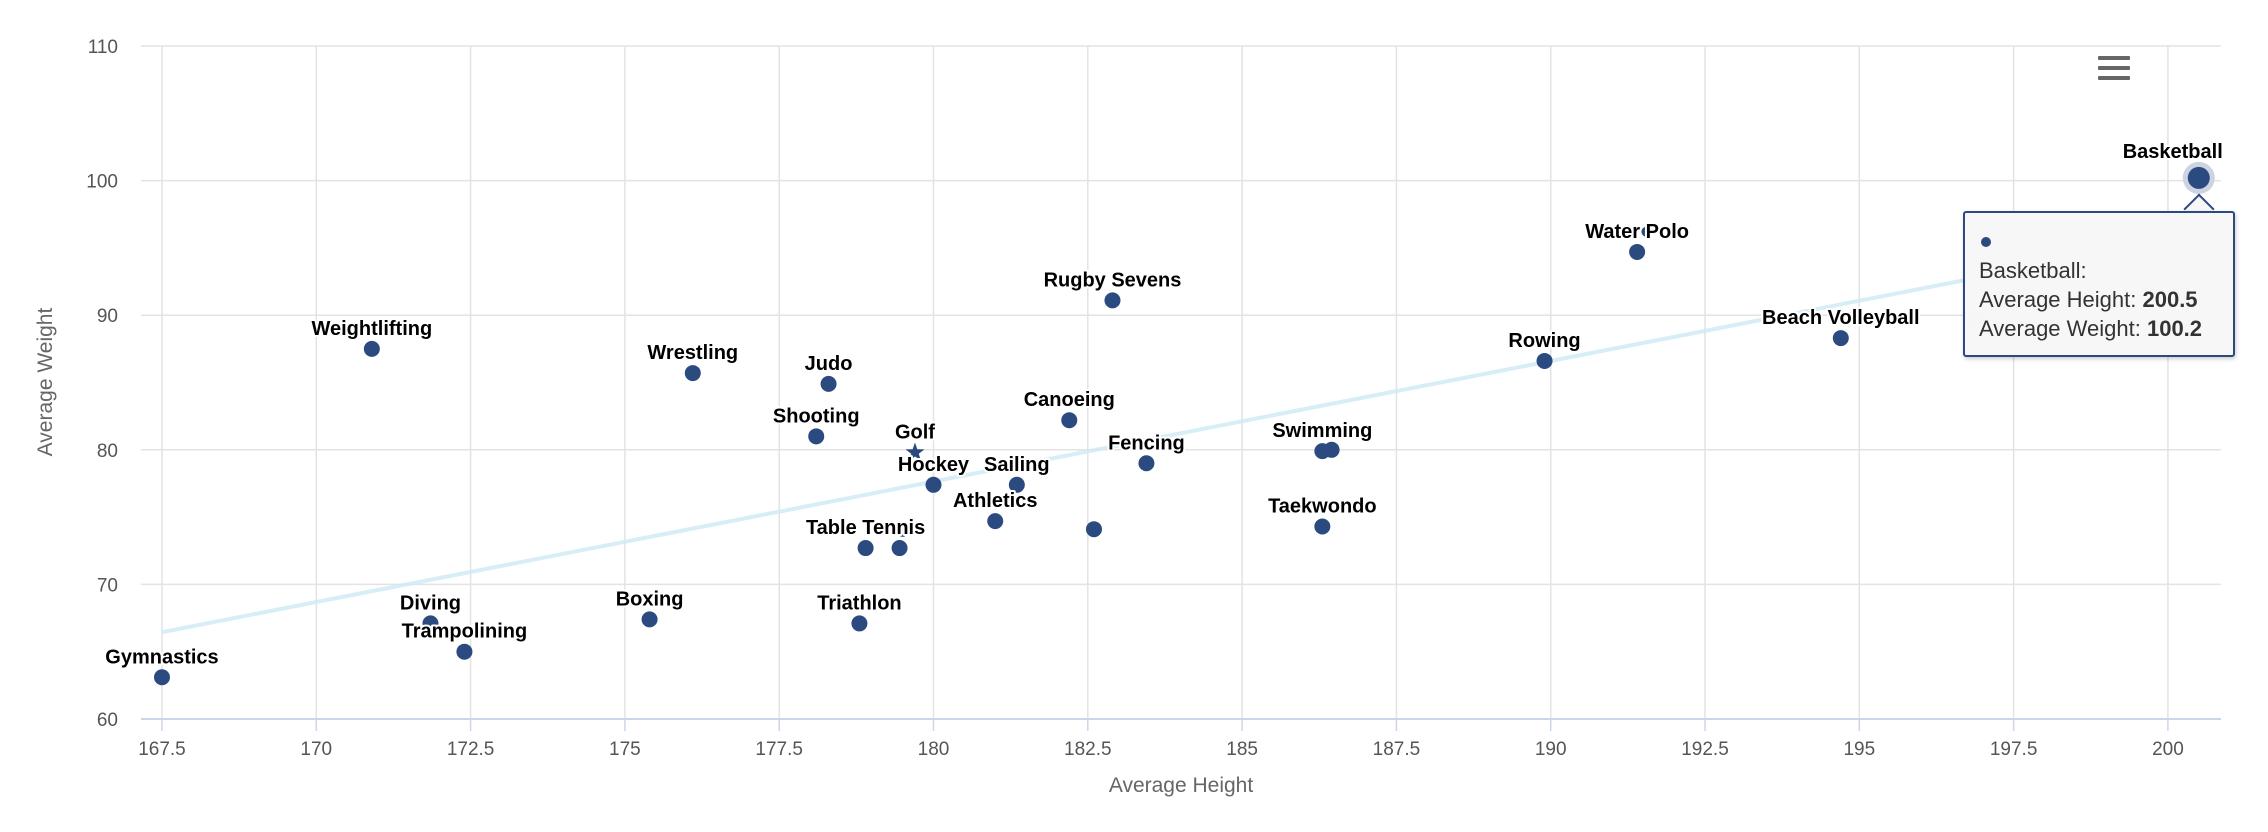 The height and width of the screenshot is (832, 2268). What do you see at coordinates (102, 384) in the screenshot?
I see `y-axis-ticks: 60 70 80 90 100 110` at bounding box center [102, 384].